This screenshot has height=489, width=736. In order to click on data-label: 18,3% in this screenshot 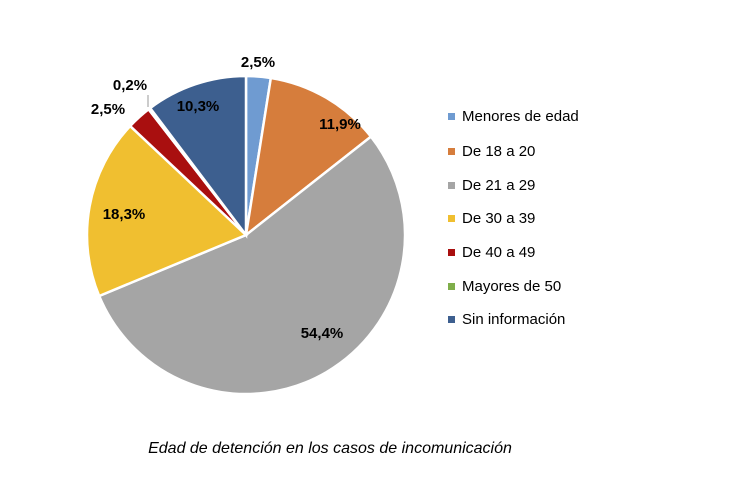, I will do `click(124, 214)`.